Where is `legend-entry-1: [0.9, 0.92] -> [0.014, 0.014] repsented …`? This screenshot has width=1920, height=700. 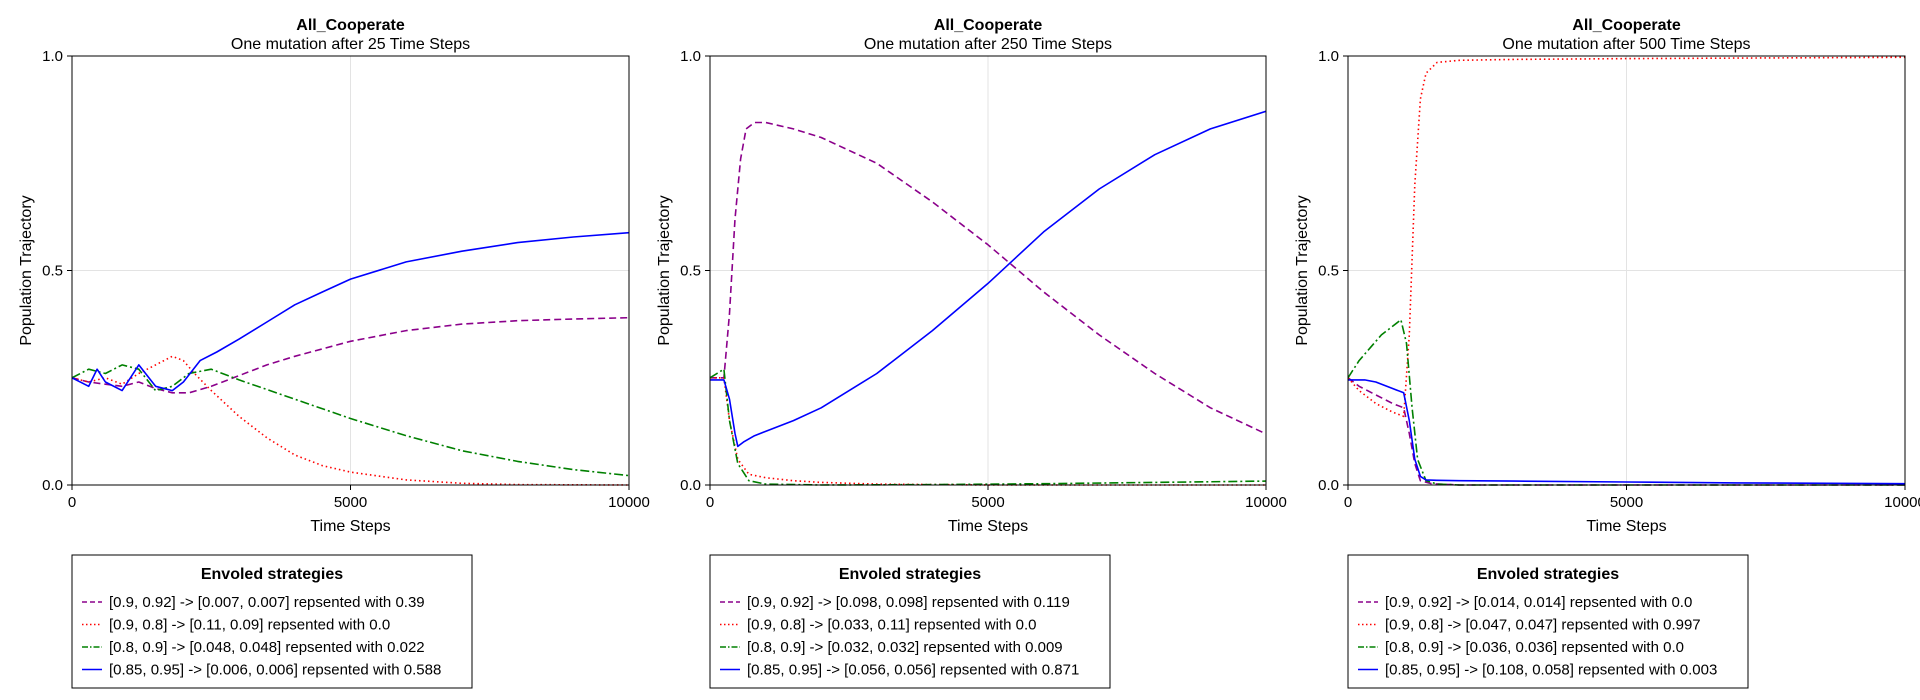
legend-entry-1: [0.9, 0.92] -> [0.014, 0.014] repsented … is located at coordinates (1538, 602).